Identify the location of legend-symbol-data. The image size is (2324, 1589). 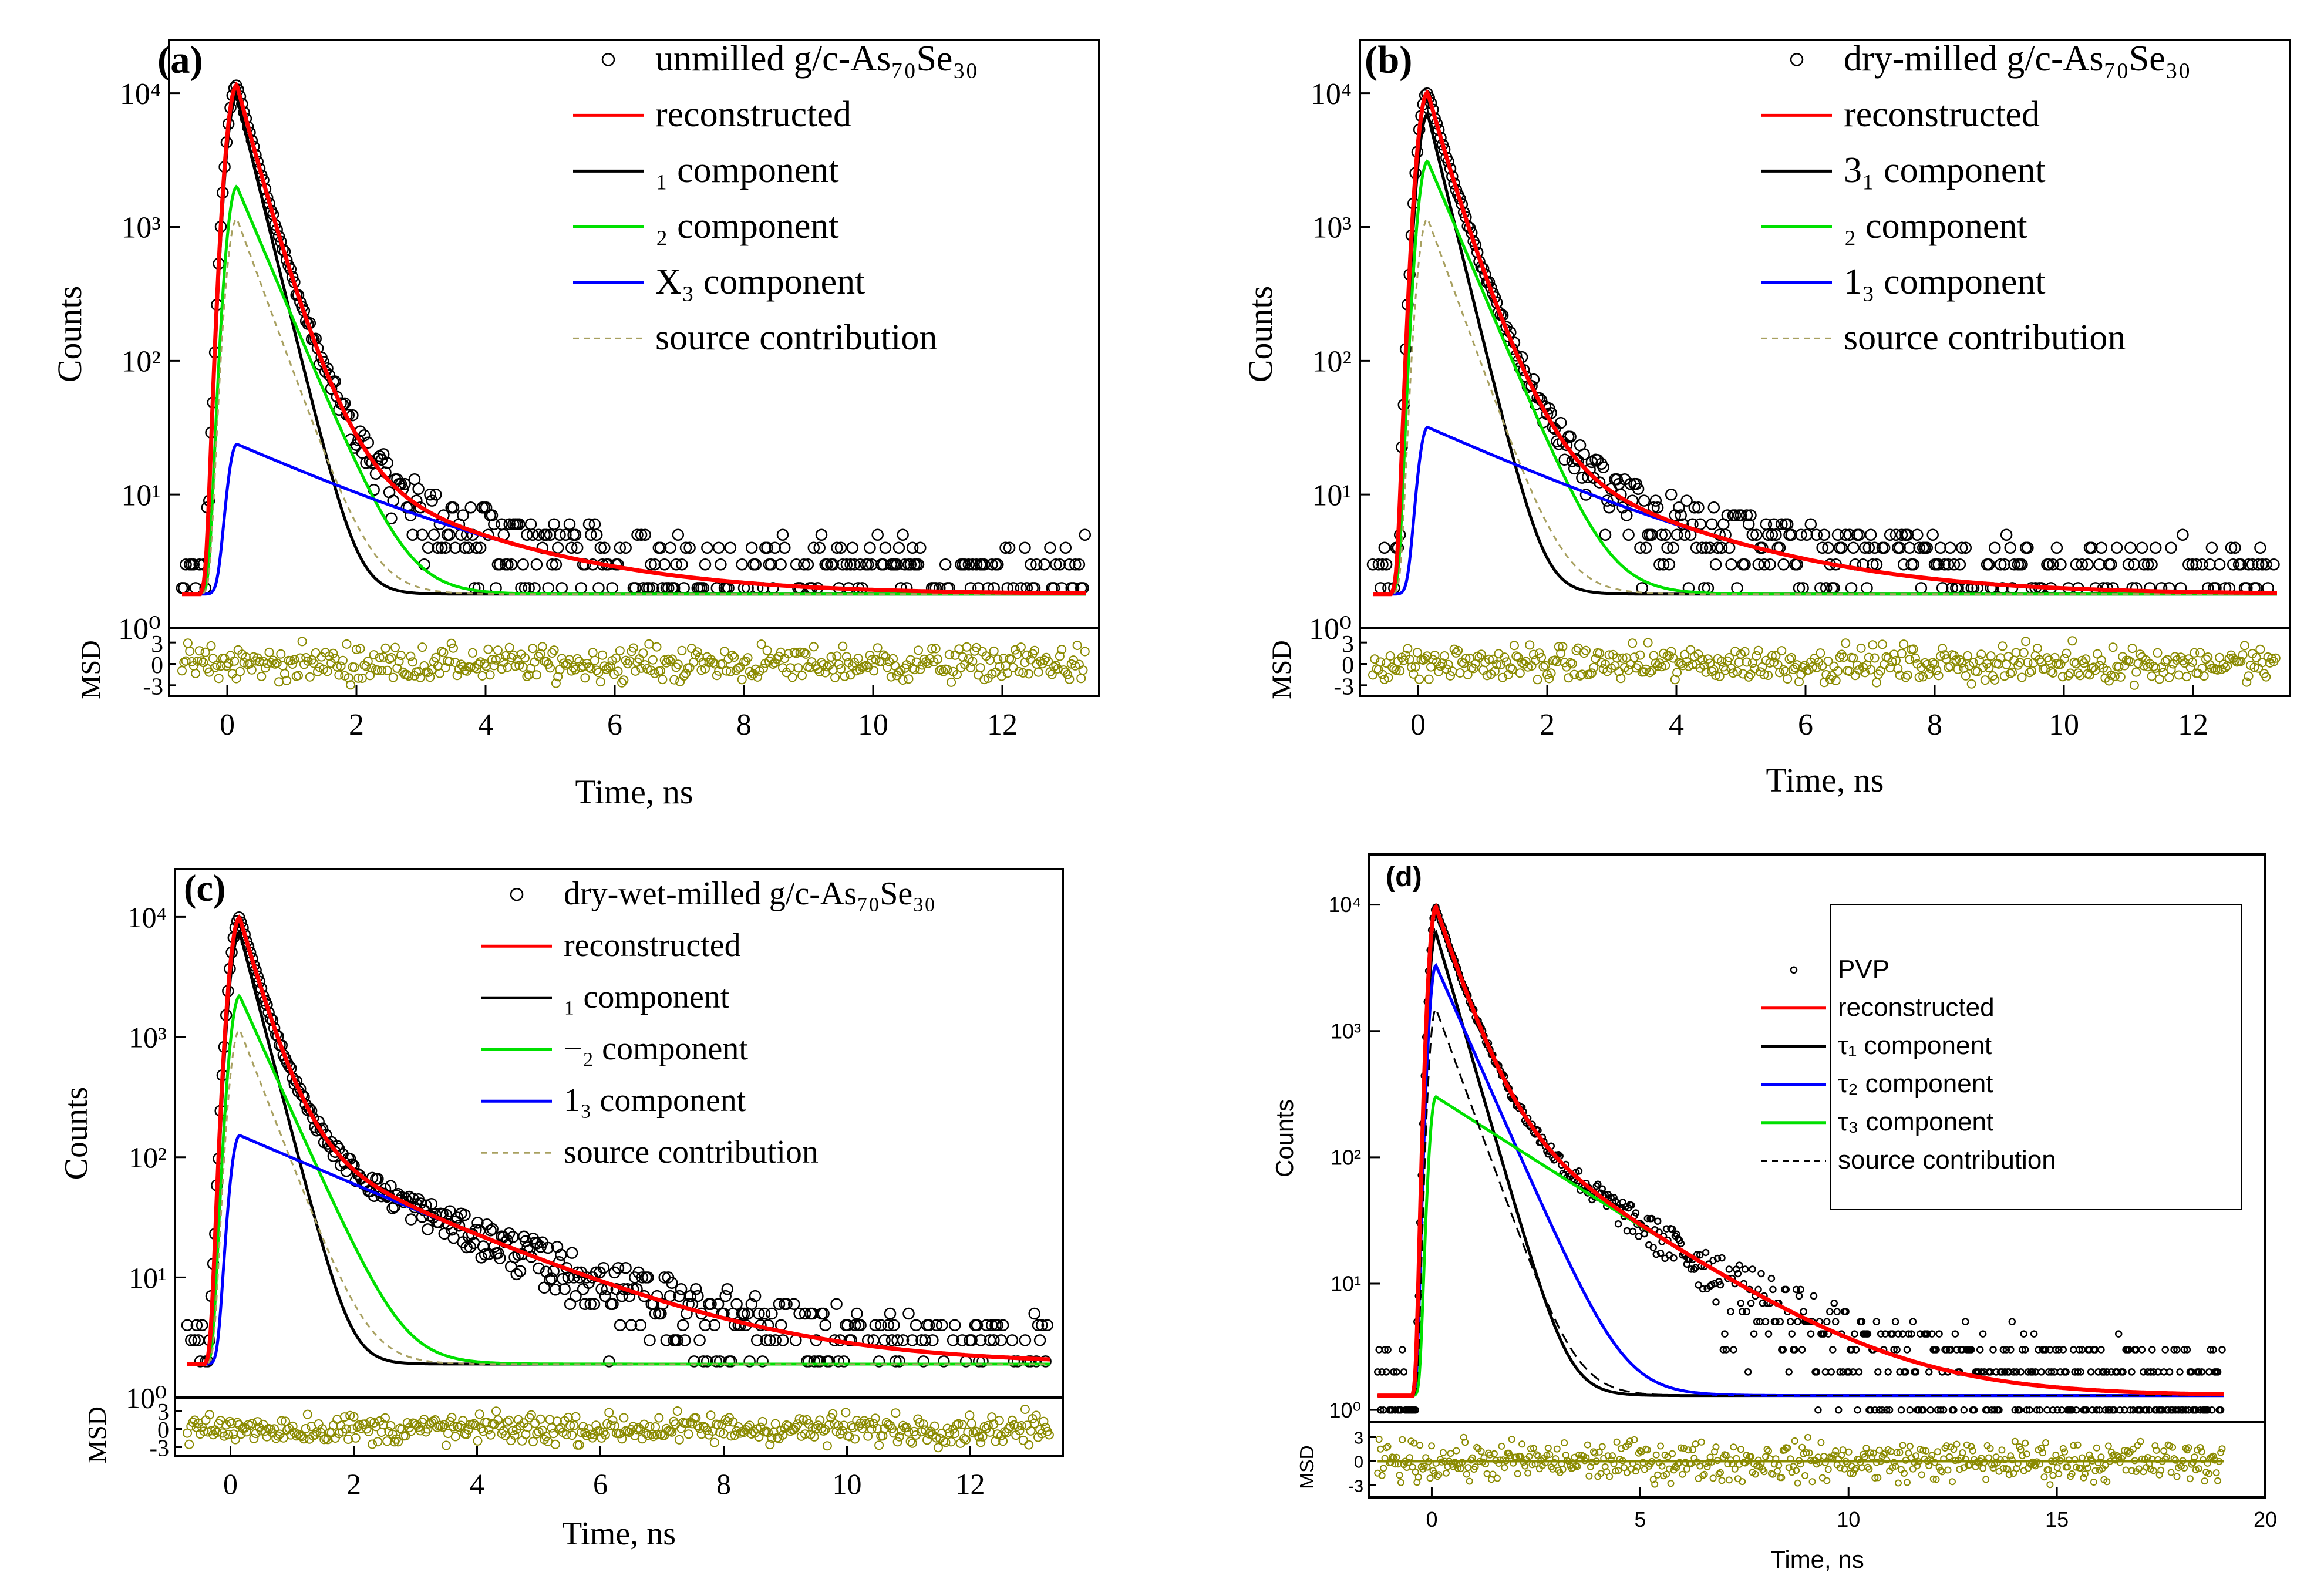
(1797, 59).